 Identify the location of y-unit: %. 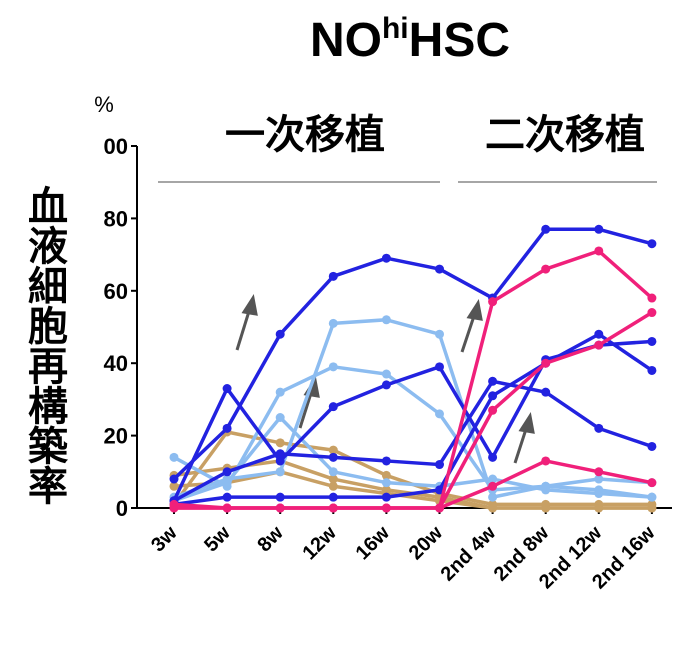
(104, 104).